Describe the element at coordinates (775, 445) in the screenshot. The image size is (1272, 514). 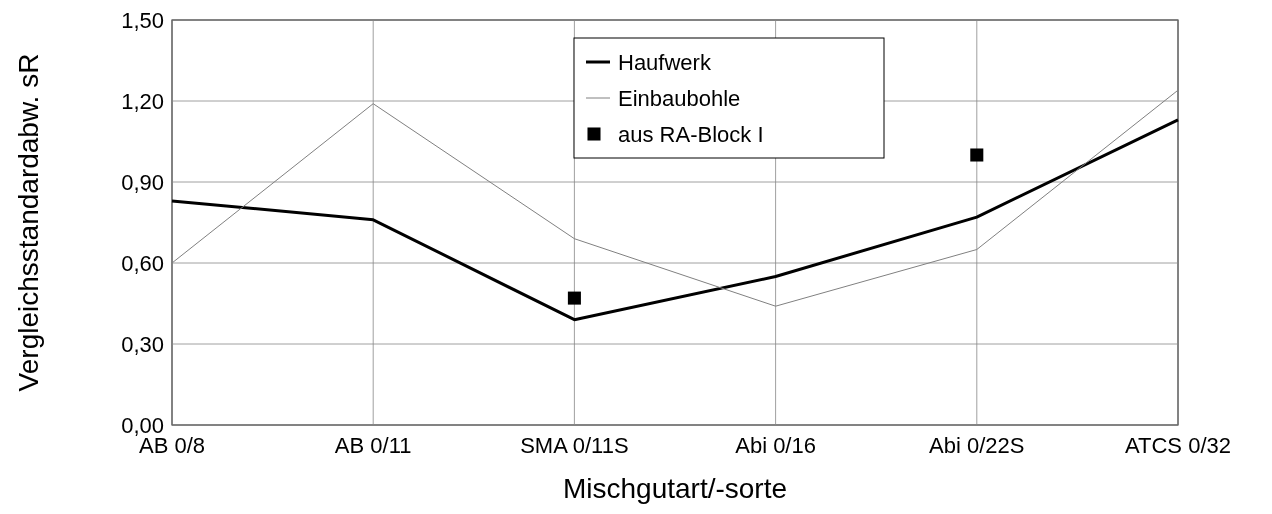
I see `x-tick-label: Abi 0/16` at that location.